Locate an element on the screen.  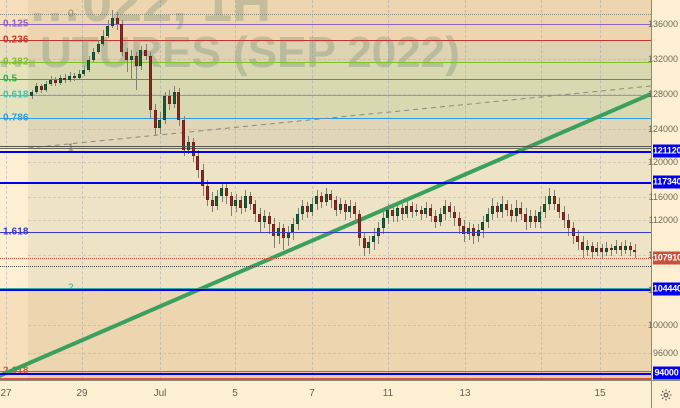
fib-label-1: 1 is located at coordinates (71, 148).